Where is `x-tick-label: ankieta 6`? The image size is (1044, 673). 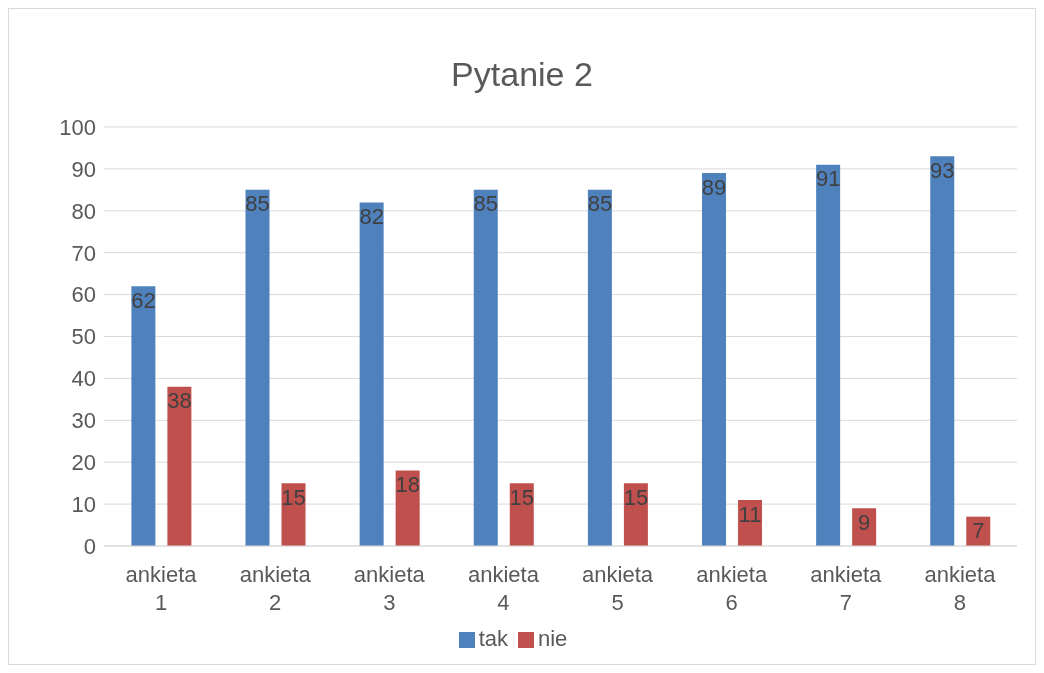 x-tick-label: ankieta 6 is located at coordinates (732, 588).